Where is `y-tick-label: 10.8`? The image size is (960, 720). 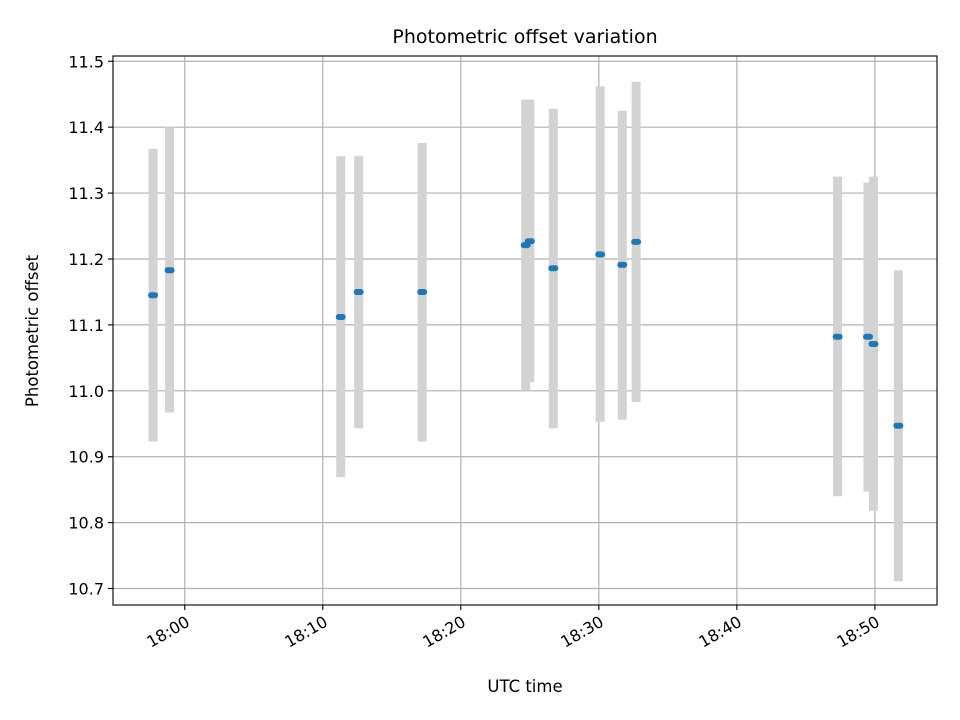 y-tick-label: 10.8 is located at coordinates (86, 523).